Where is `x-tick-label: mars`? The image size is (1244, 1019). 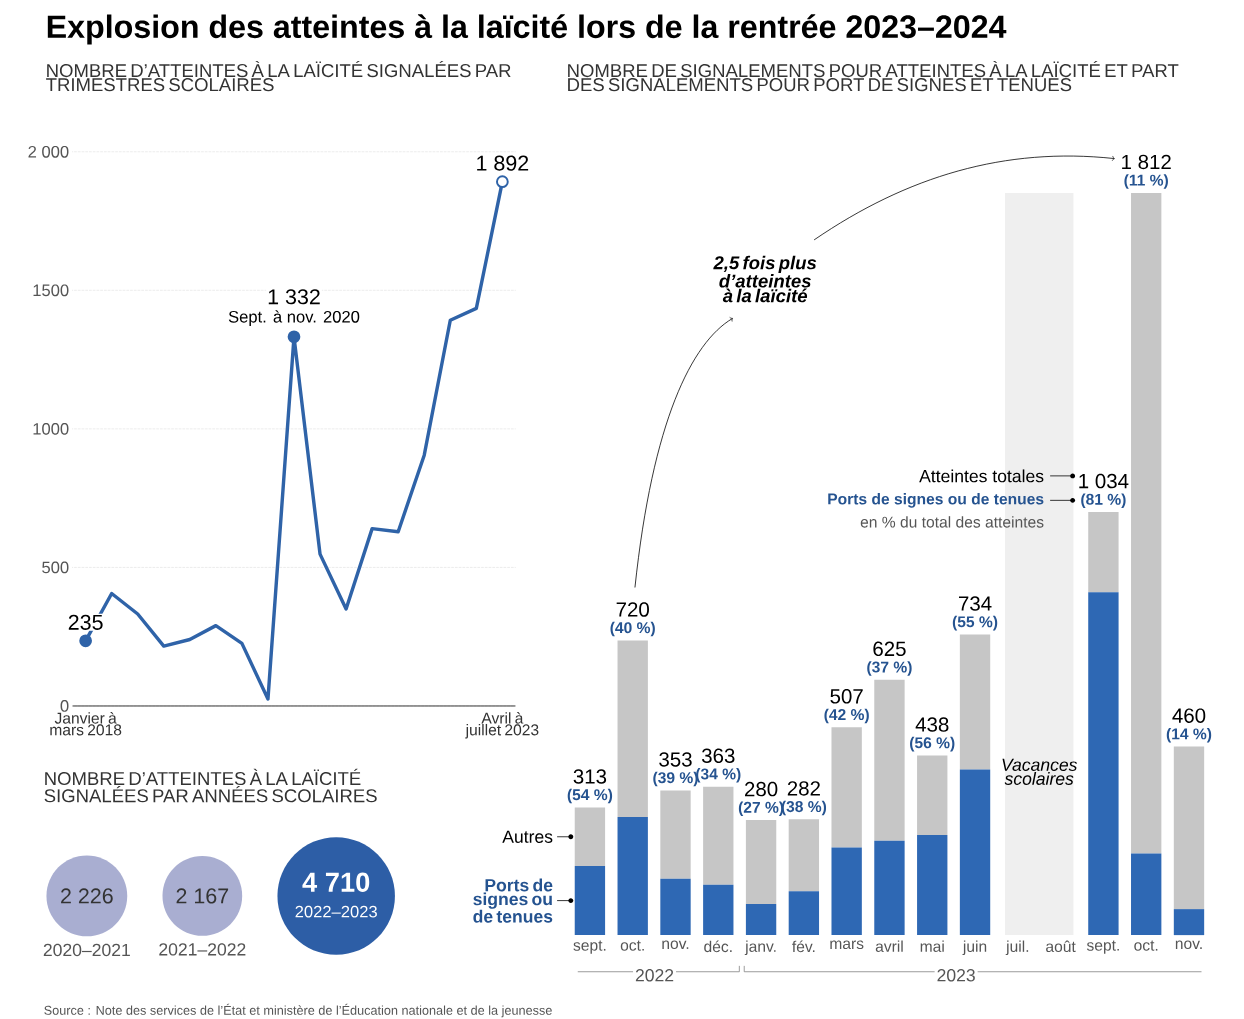 x-tick-label: mars is located at coordinates (847, 944).